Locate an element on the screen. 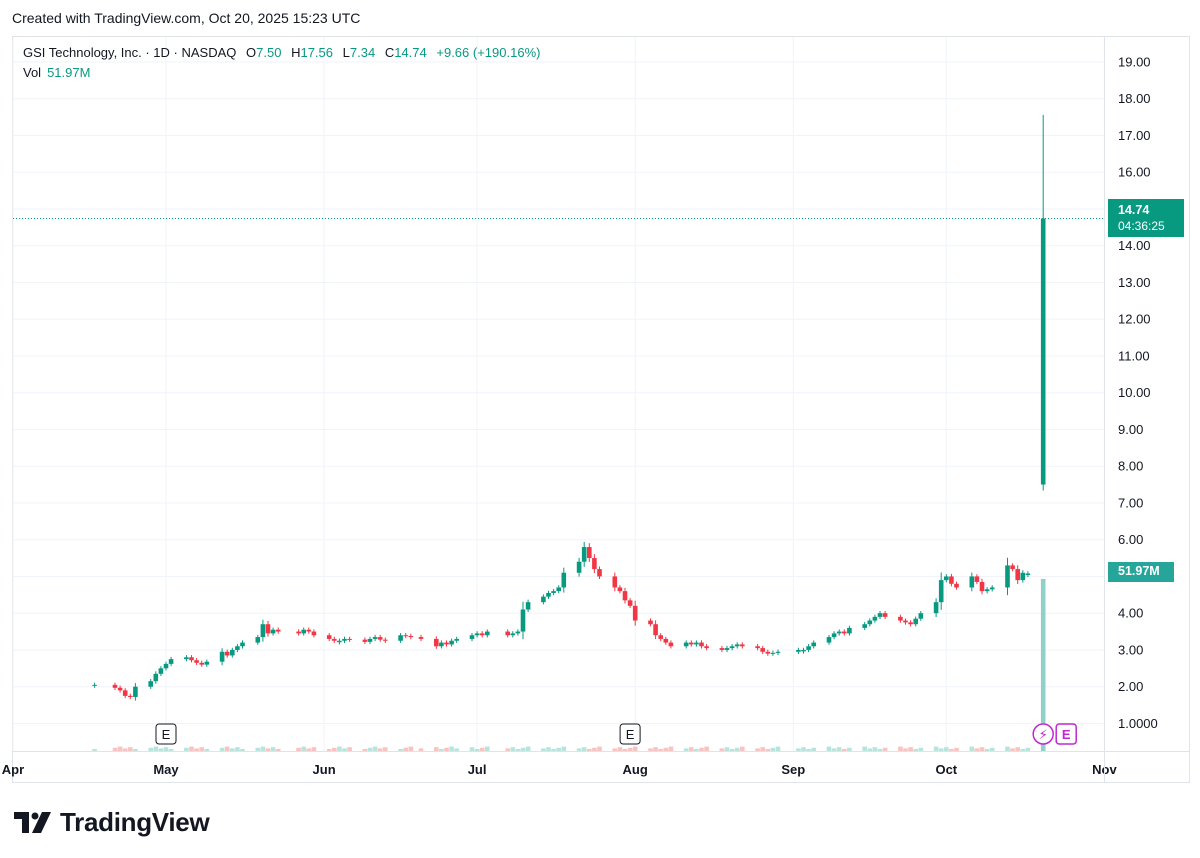 The height and width of the screenshot is (858, 1200). bar-countdown: 04:36:25 is located at coordinates (1141, 226).